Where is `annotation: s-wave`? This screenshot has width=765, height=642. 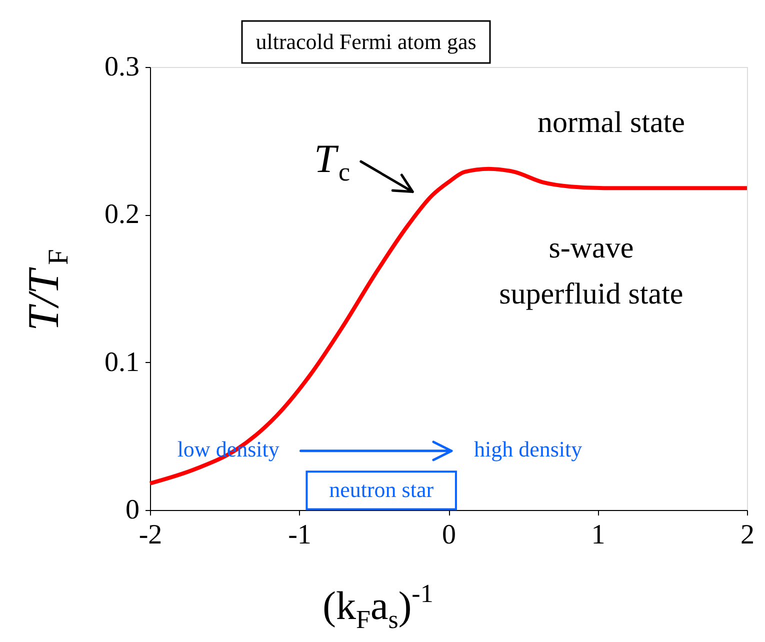 annotation: s-wave is located at coordinates (591, 248).